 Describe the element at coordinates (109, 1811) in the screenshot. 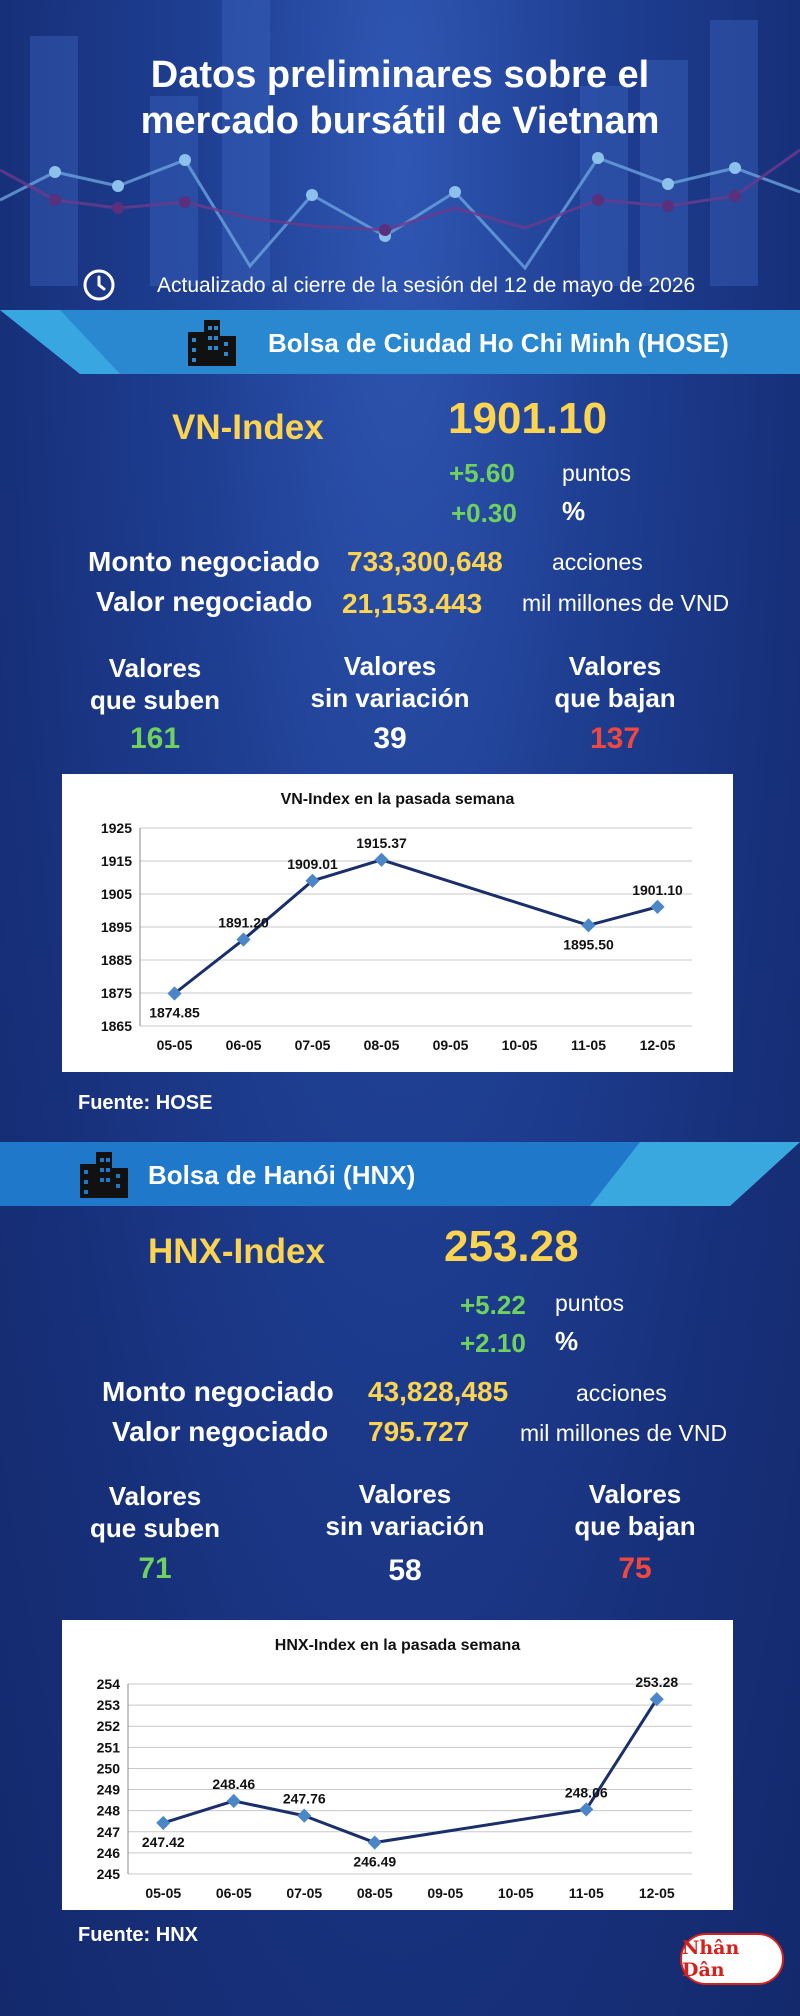

I see `y-tick-label: 248` at that location.